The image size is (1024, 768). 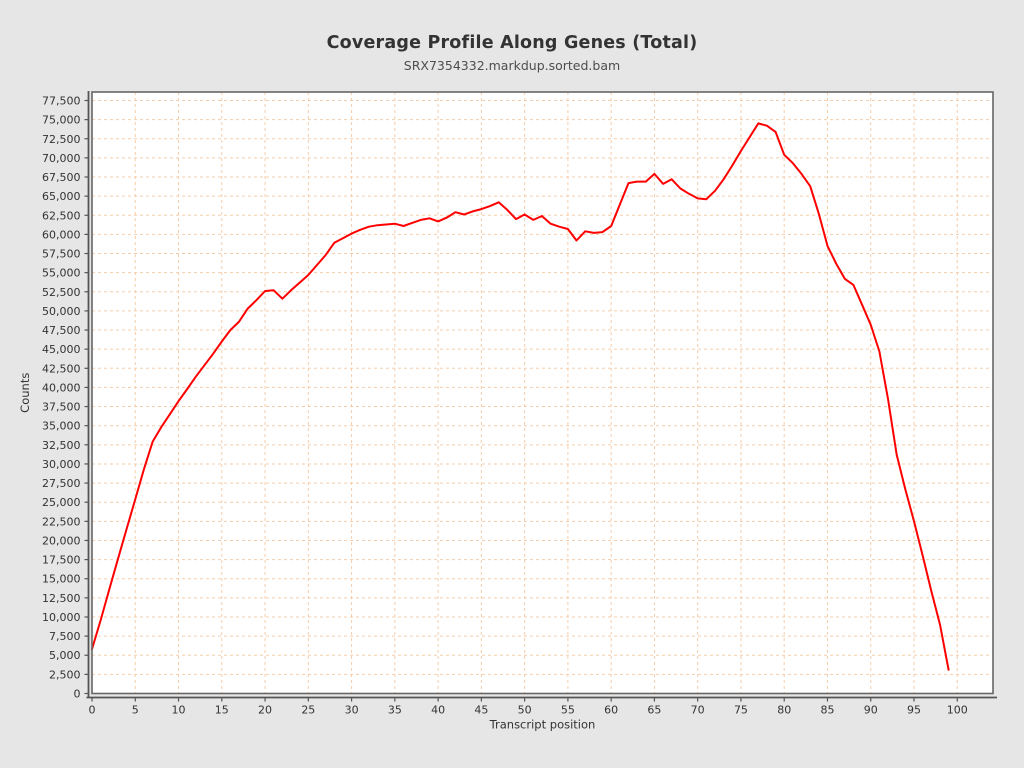 I want to click on y-tick-label: 5,000, so click(x=65, y=655).